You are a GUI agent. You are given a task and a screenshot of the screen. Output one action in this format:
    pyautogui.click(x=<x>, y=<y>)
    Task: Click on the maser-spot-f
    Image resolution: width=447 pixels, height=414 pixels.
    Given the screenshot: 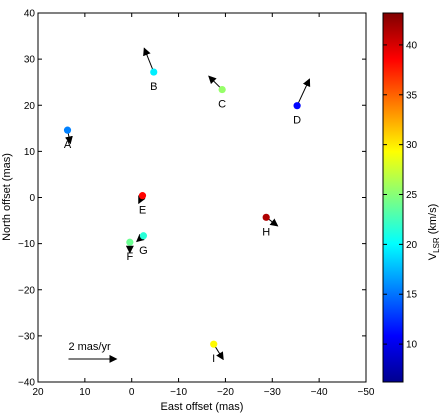 What is the action you would take?
    pyautogui.click(x=130, y=242)
    